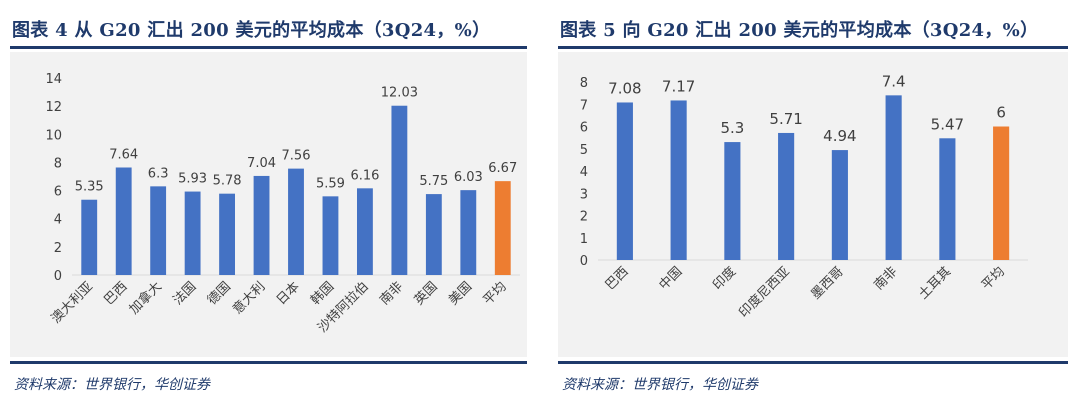 The height and width of the screenshot is (409, 1080). Describe the element at coordinates (894, 81) in the screenshot. I see `data-label: 7.4` at that location.